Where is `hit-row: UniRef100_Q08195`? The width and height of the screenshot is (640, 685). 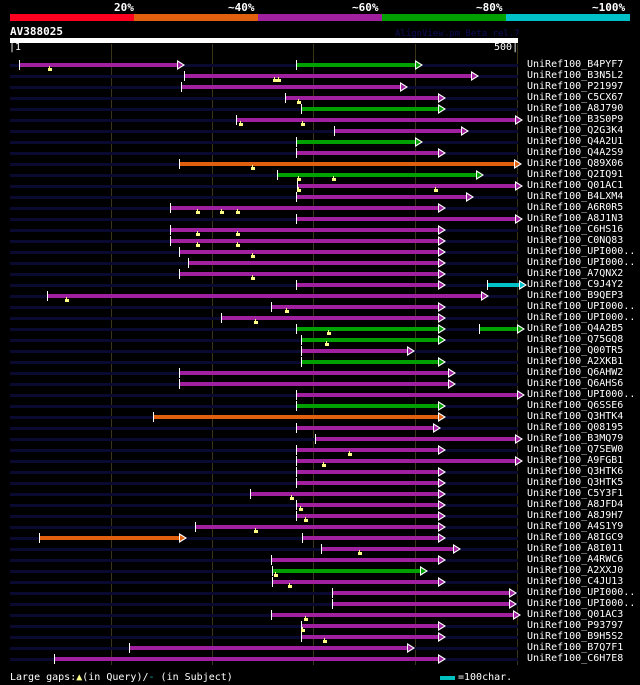
hit-row: UniRef100_Q08195 is located at coordinates (320, 428).